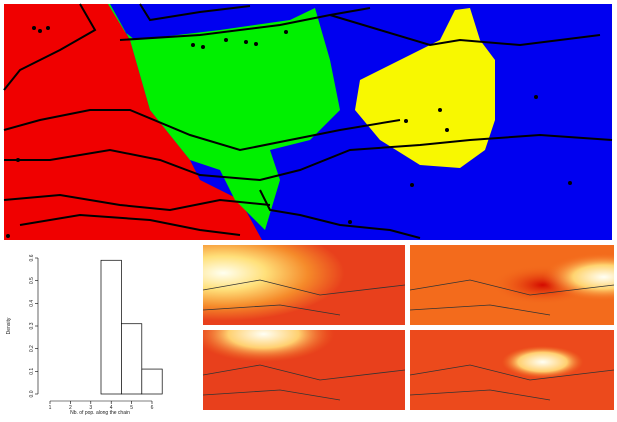  What do you see at coordinates (32, 393) in the screenshot?
I see `y-tick-label: 0.0` at bounding box center [32, 393].